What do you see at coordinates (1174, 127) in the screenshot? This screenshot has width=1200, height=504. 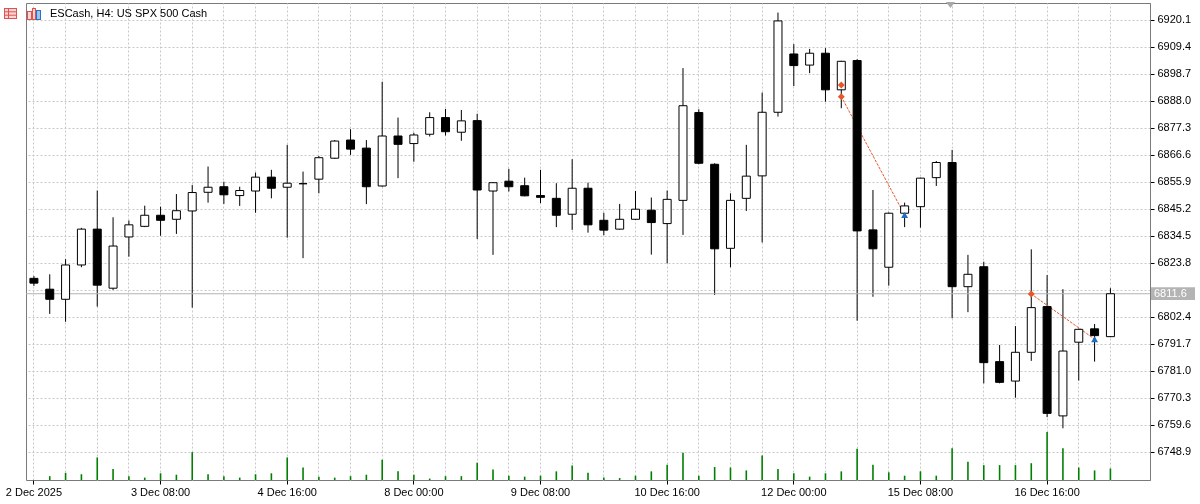 I see `y-tick-label: 6877.3` at bounding box center [1174, 127].